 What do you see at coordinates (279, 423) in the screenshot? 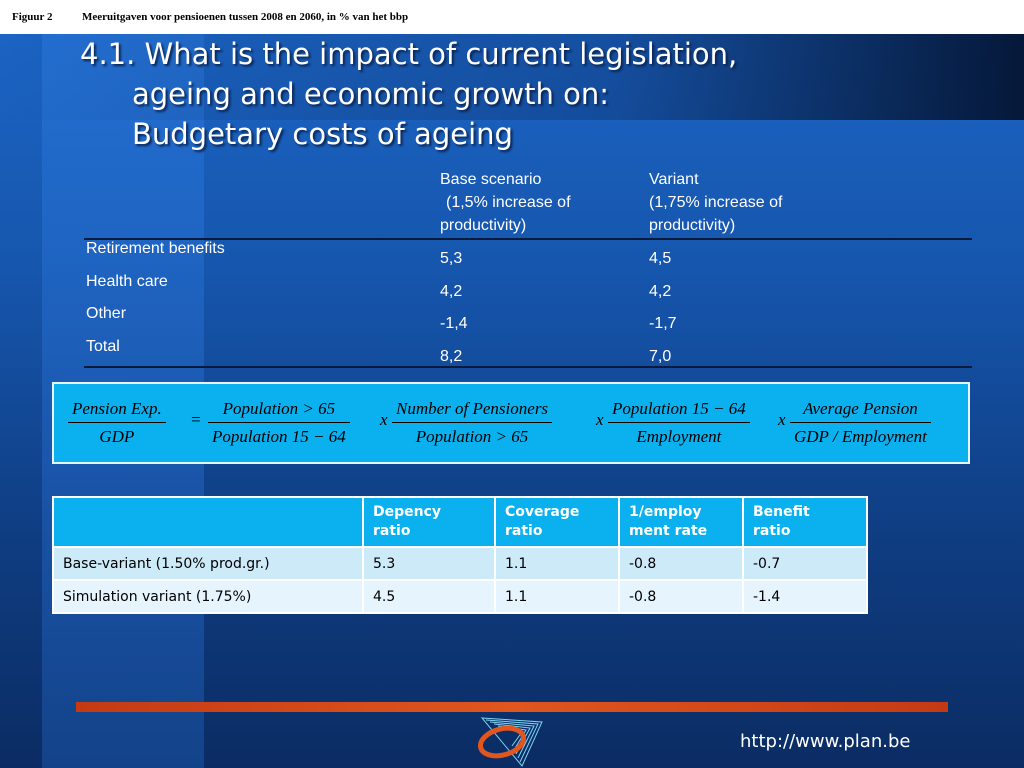
I see `formula-fraction-dependency: Population > 65 Population 15 − 64` at bounding box center [279, 423].